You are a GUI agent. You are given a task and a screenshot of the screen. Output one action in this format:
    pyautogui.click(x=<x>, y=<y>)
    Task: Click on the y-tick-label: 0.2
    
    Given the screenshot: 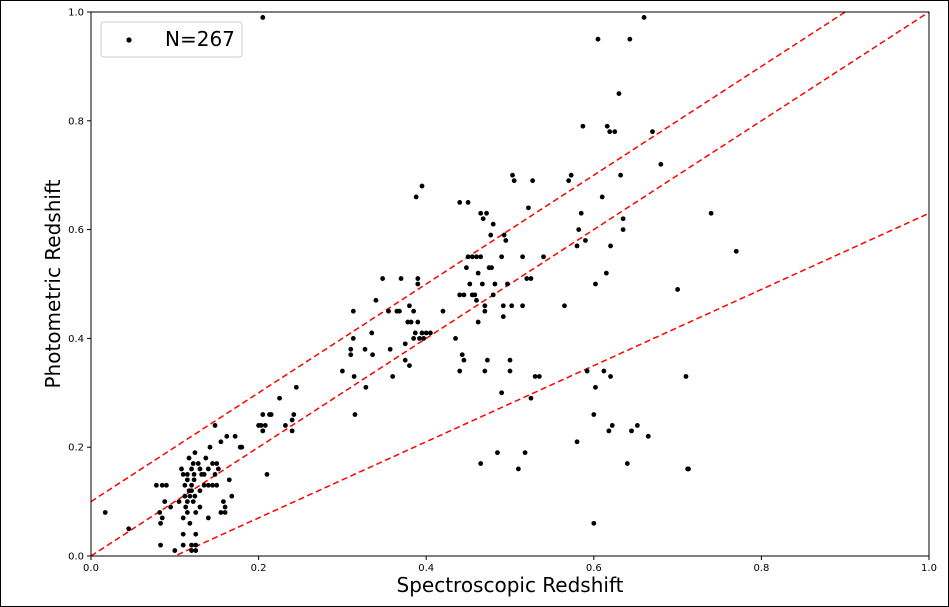 What is the action you would take?
    pyautogui.click(x=76, y=448)
    